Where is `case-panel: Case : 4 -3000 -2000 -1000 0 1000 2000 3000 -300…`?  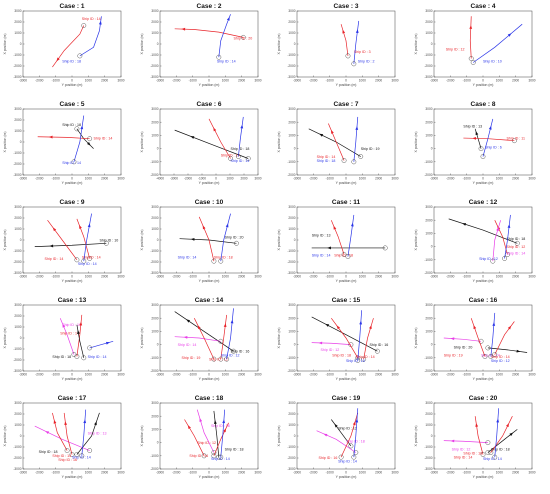
case-panel: Case : 4 -3000 -2000 -1000 0 1000 2000 3000 -300… is located at coordinates (480, 50).